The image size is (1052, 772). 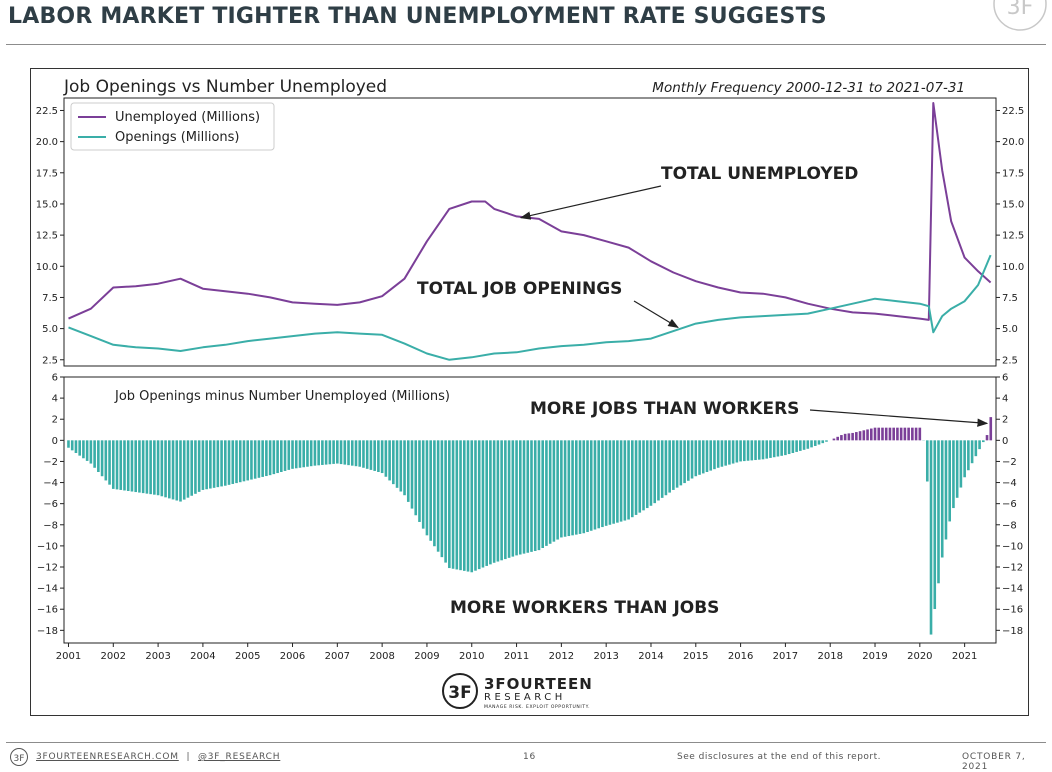 I want to click on bottom-ytick-label-left-6: −6, so click(x=50, y=504).